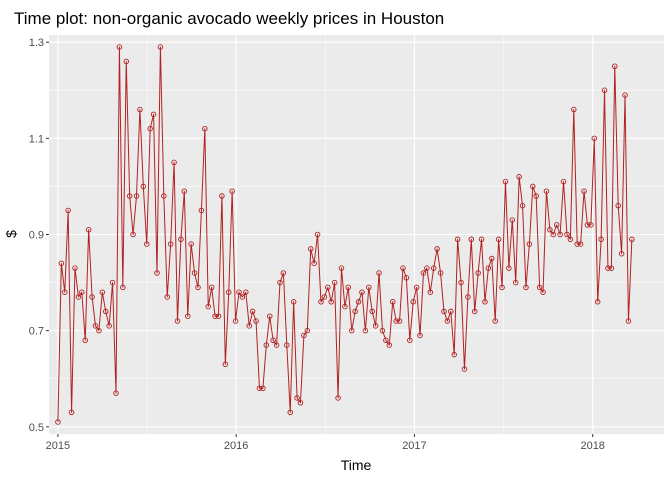 The width and height of the screenshot is (672, 480). Describe the element at coordinates (414, 446) in the screenshot. I see `x-tick-label: 2017` at that location.